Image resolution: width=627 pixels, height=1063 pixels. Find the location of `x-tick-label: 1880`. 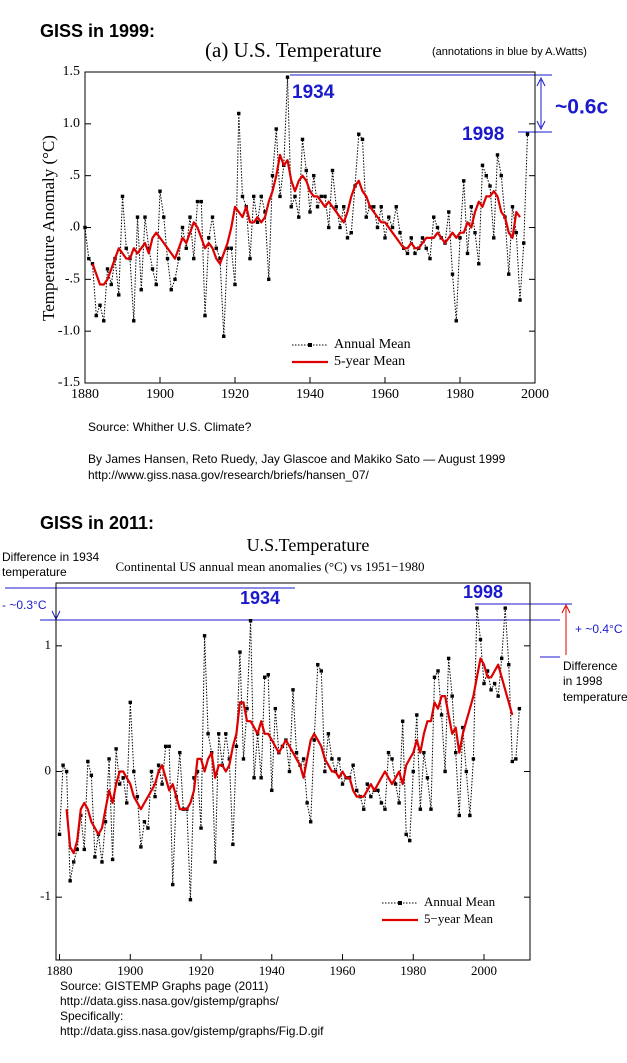

x-tick-label: 1880 is located at coordinates (85, 394).